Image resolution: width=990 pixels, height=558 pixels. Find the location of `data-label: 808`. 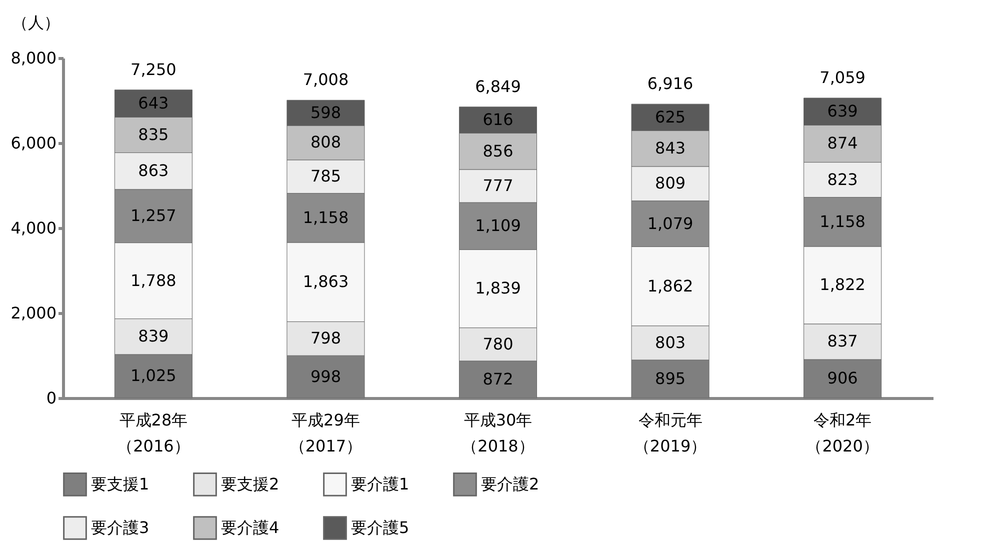

data-label: 808 is located at coordinates (325, 142).